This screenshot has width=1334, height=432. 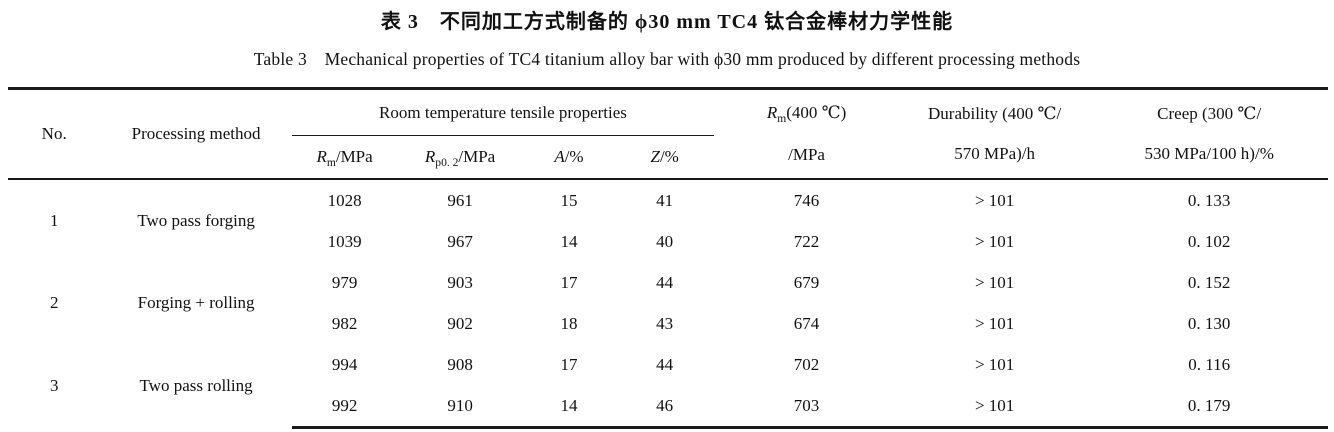 I want to click on cell-processing-method: Two pass forging, so click(x=196, y=220).